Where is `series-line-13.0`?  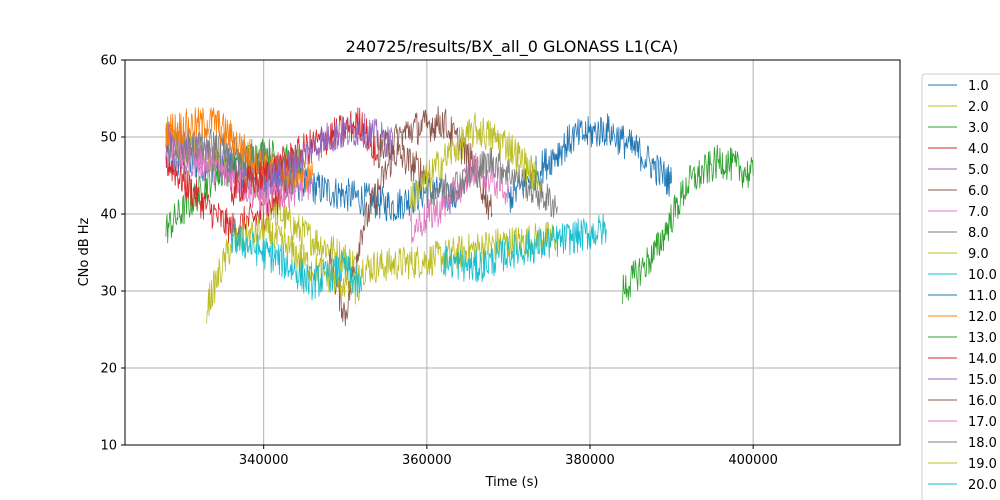
series-line-13.0 is located at coordinates (688, 224).